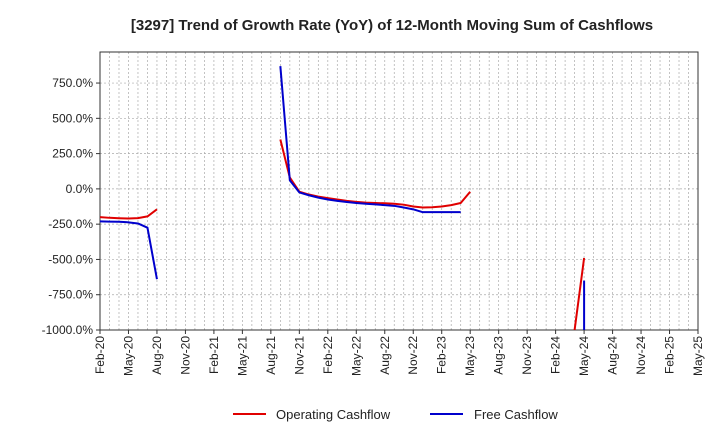 The width and height of the screenshot is (720, 440). Describe the element at coordinates (516, 414) in the screenshot. I see `legend-label-free-cashflow: Free Cashflow` at that location.